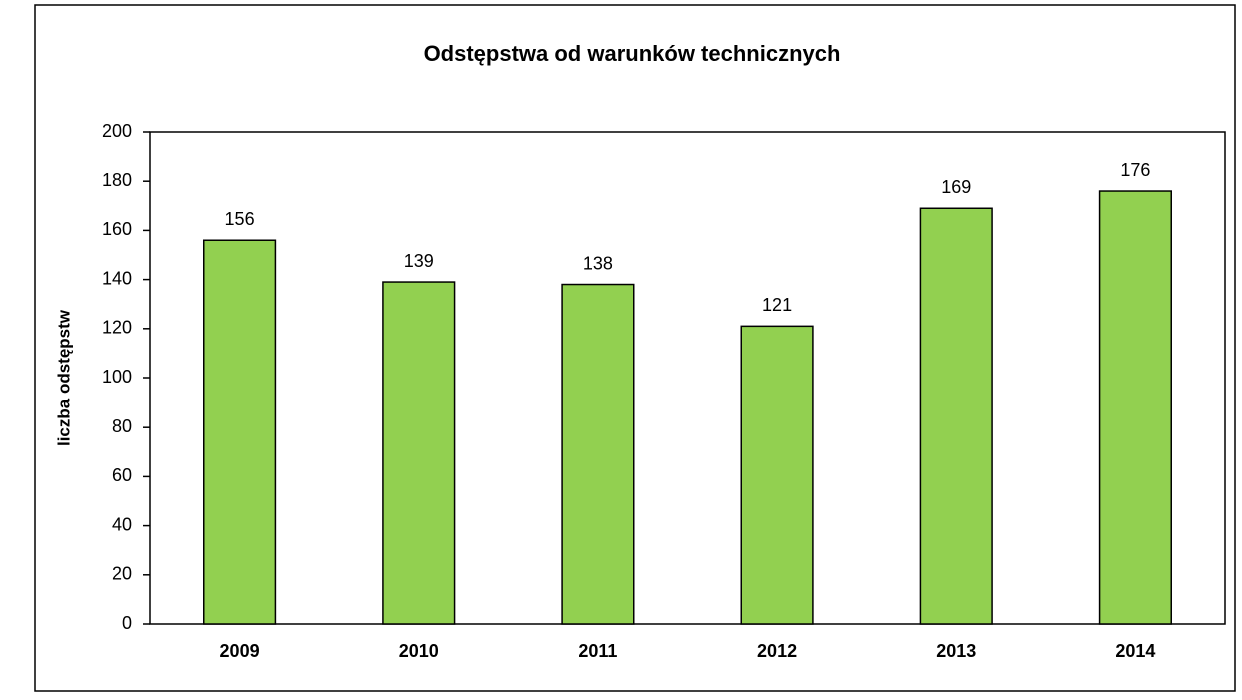 Image resolution: width=1242 pixels, height=700 pixels. Describe the element at coordinates (122, 426) in the screenshot. I see `y-tick-label: 80` at that location.